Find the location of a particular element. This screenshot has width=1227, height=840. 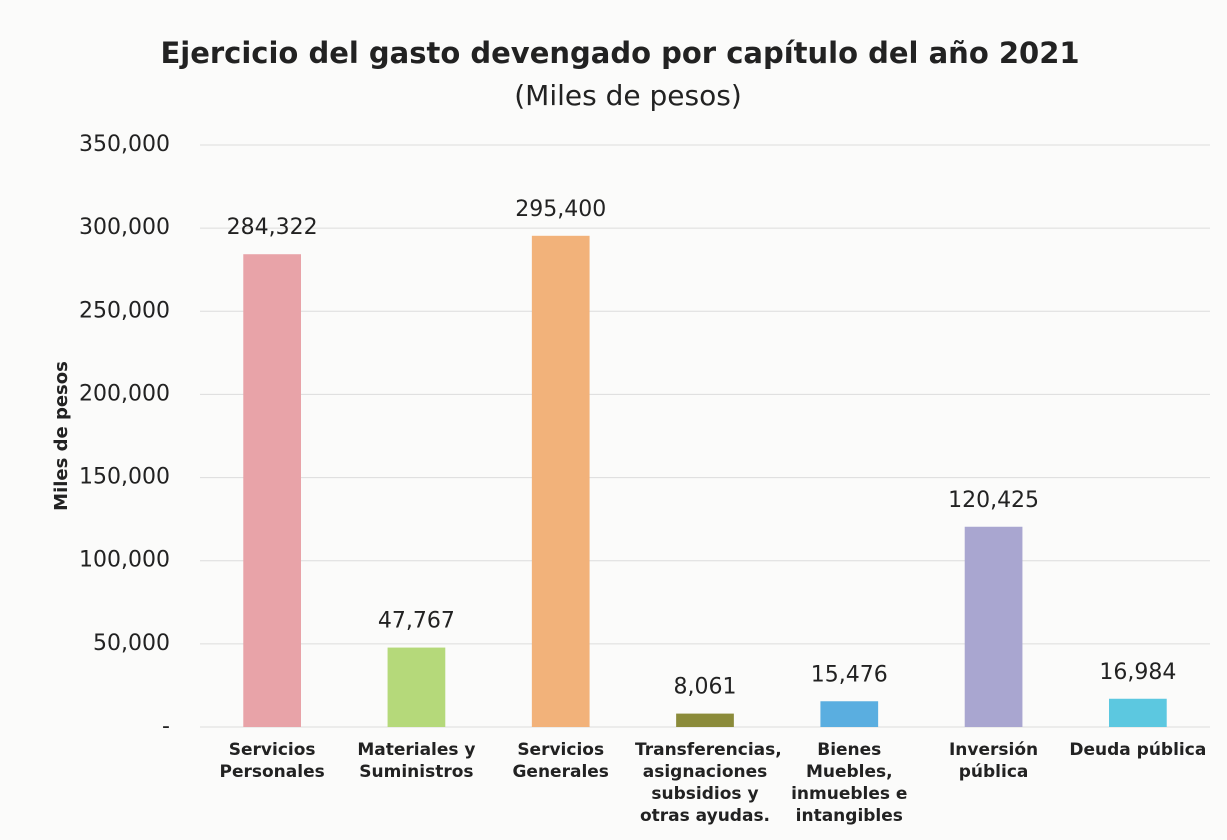

x-tick-label: Deuda pública is located at coordinates (1138, 750).